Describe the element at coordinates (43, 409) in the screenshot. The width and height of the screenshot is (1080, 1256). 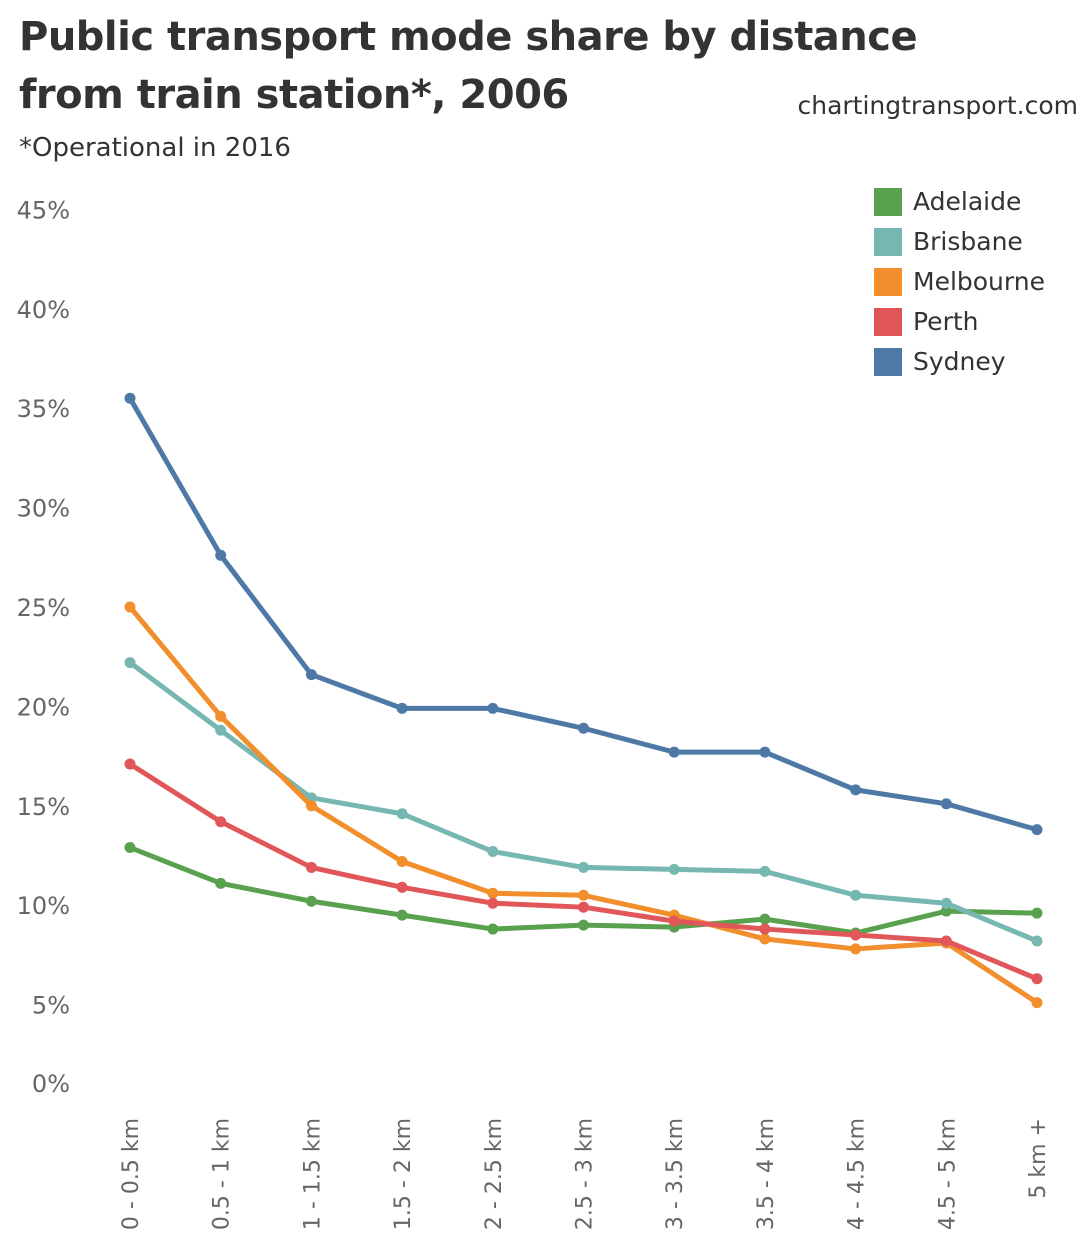
I see `y-tick-label: 35%` at that location.